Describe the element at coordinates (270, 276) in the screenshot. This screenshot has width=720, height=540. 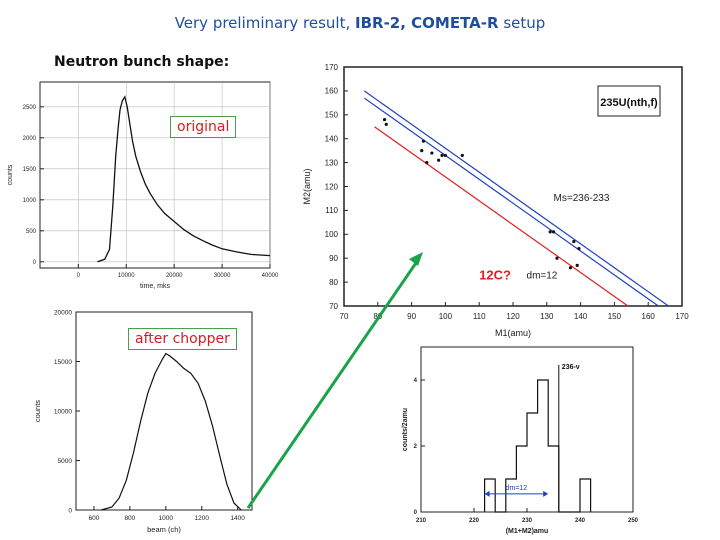
I see `original-xtick-label: 40000` at that location.